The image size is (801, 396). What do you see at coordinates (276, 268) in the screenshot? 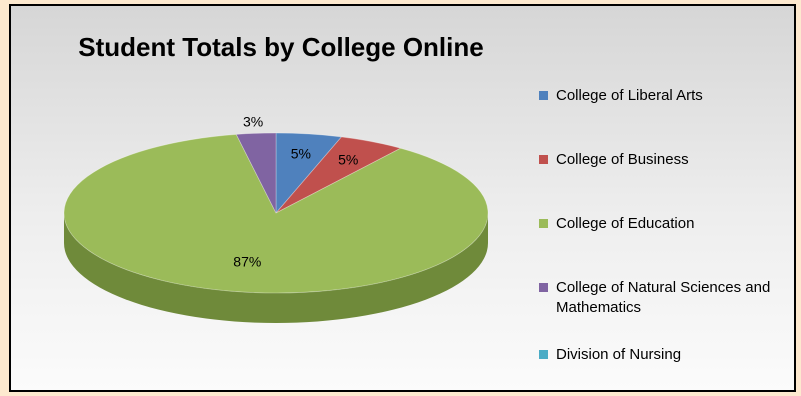
I see `pie-slice-side` at bounding box center [276, 268].